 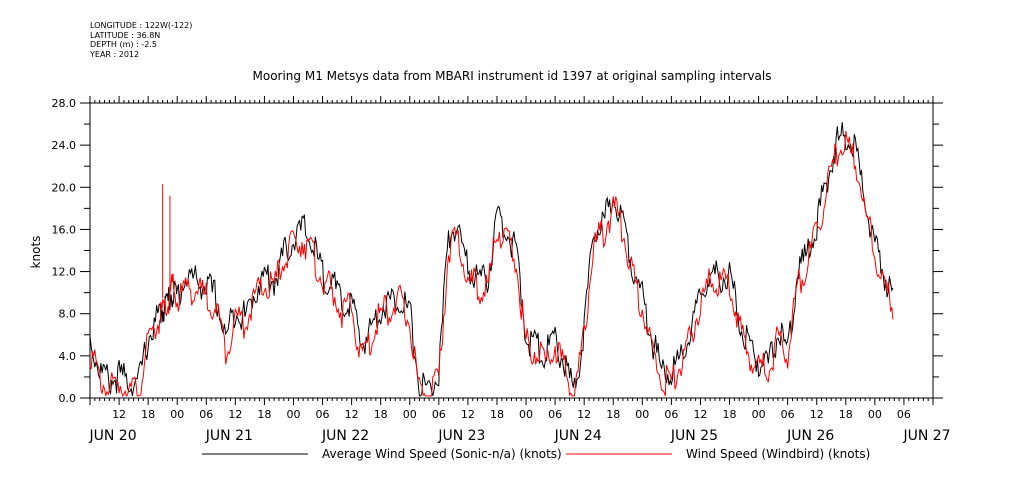 I want to click on y-tick-label: 4.0, so click(x=68, y=356).